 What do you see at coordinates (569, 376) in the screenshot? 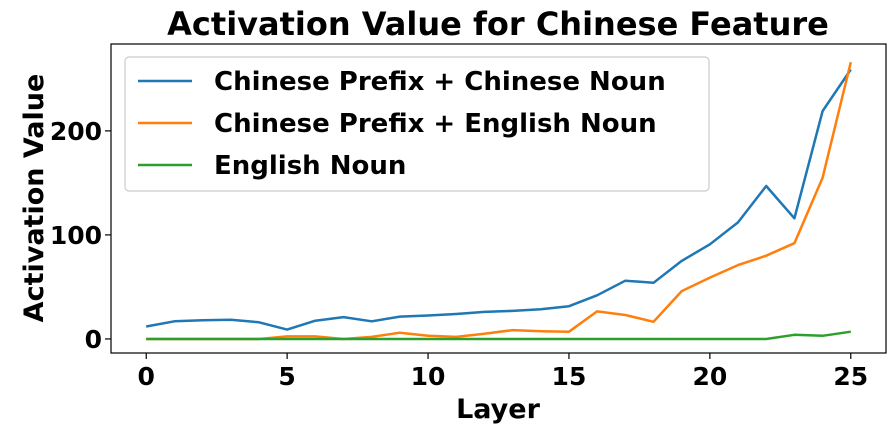
I see `x-tick-label: 15` at bounding box center [569, 376].